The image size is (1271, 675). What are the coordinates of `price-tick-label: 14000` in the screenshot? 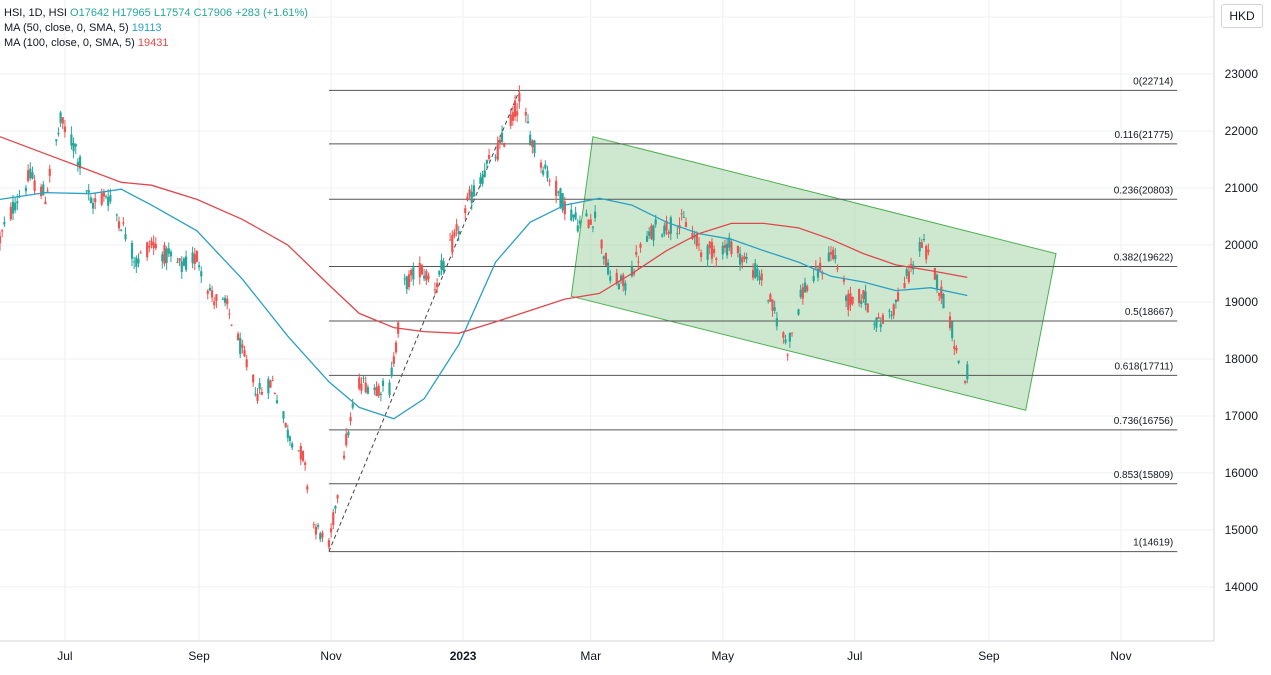 It's located at (1242, 587).